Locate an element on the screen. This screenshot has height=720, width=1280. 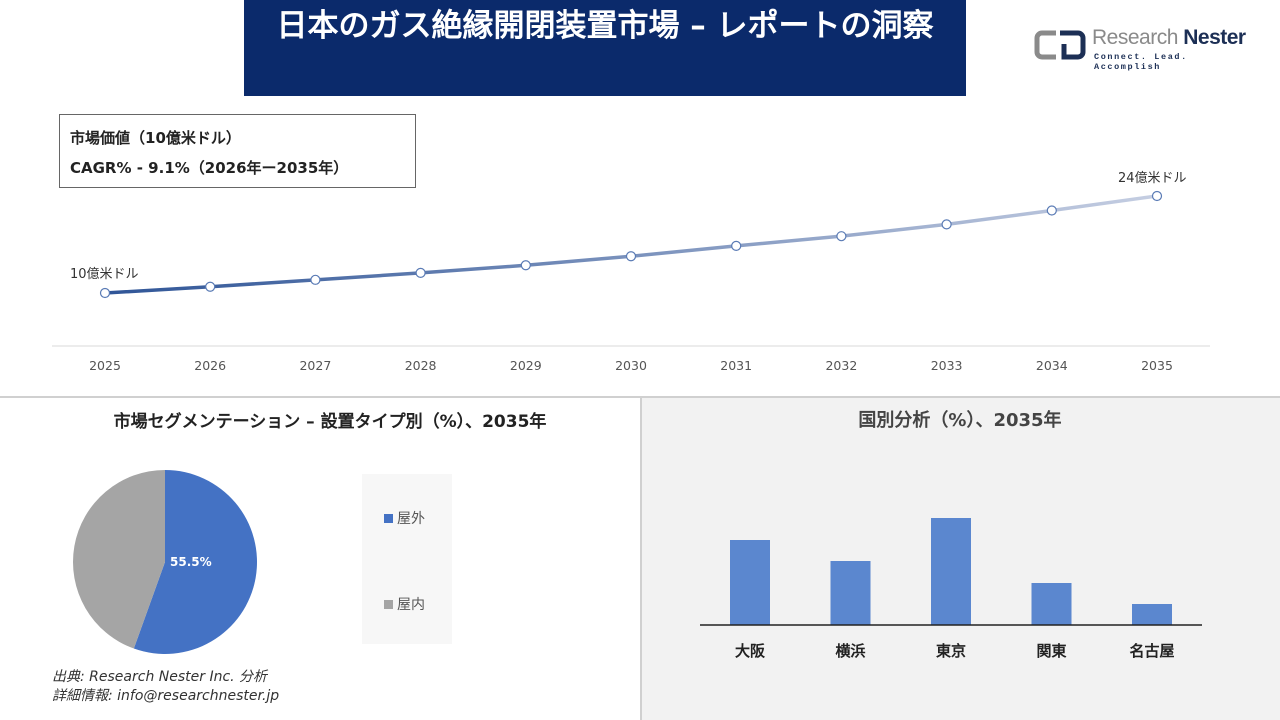
x-tick-label: 2030 is located at coordinates (631, 365).